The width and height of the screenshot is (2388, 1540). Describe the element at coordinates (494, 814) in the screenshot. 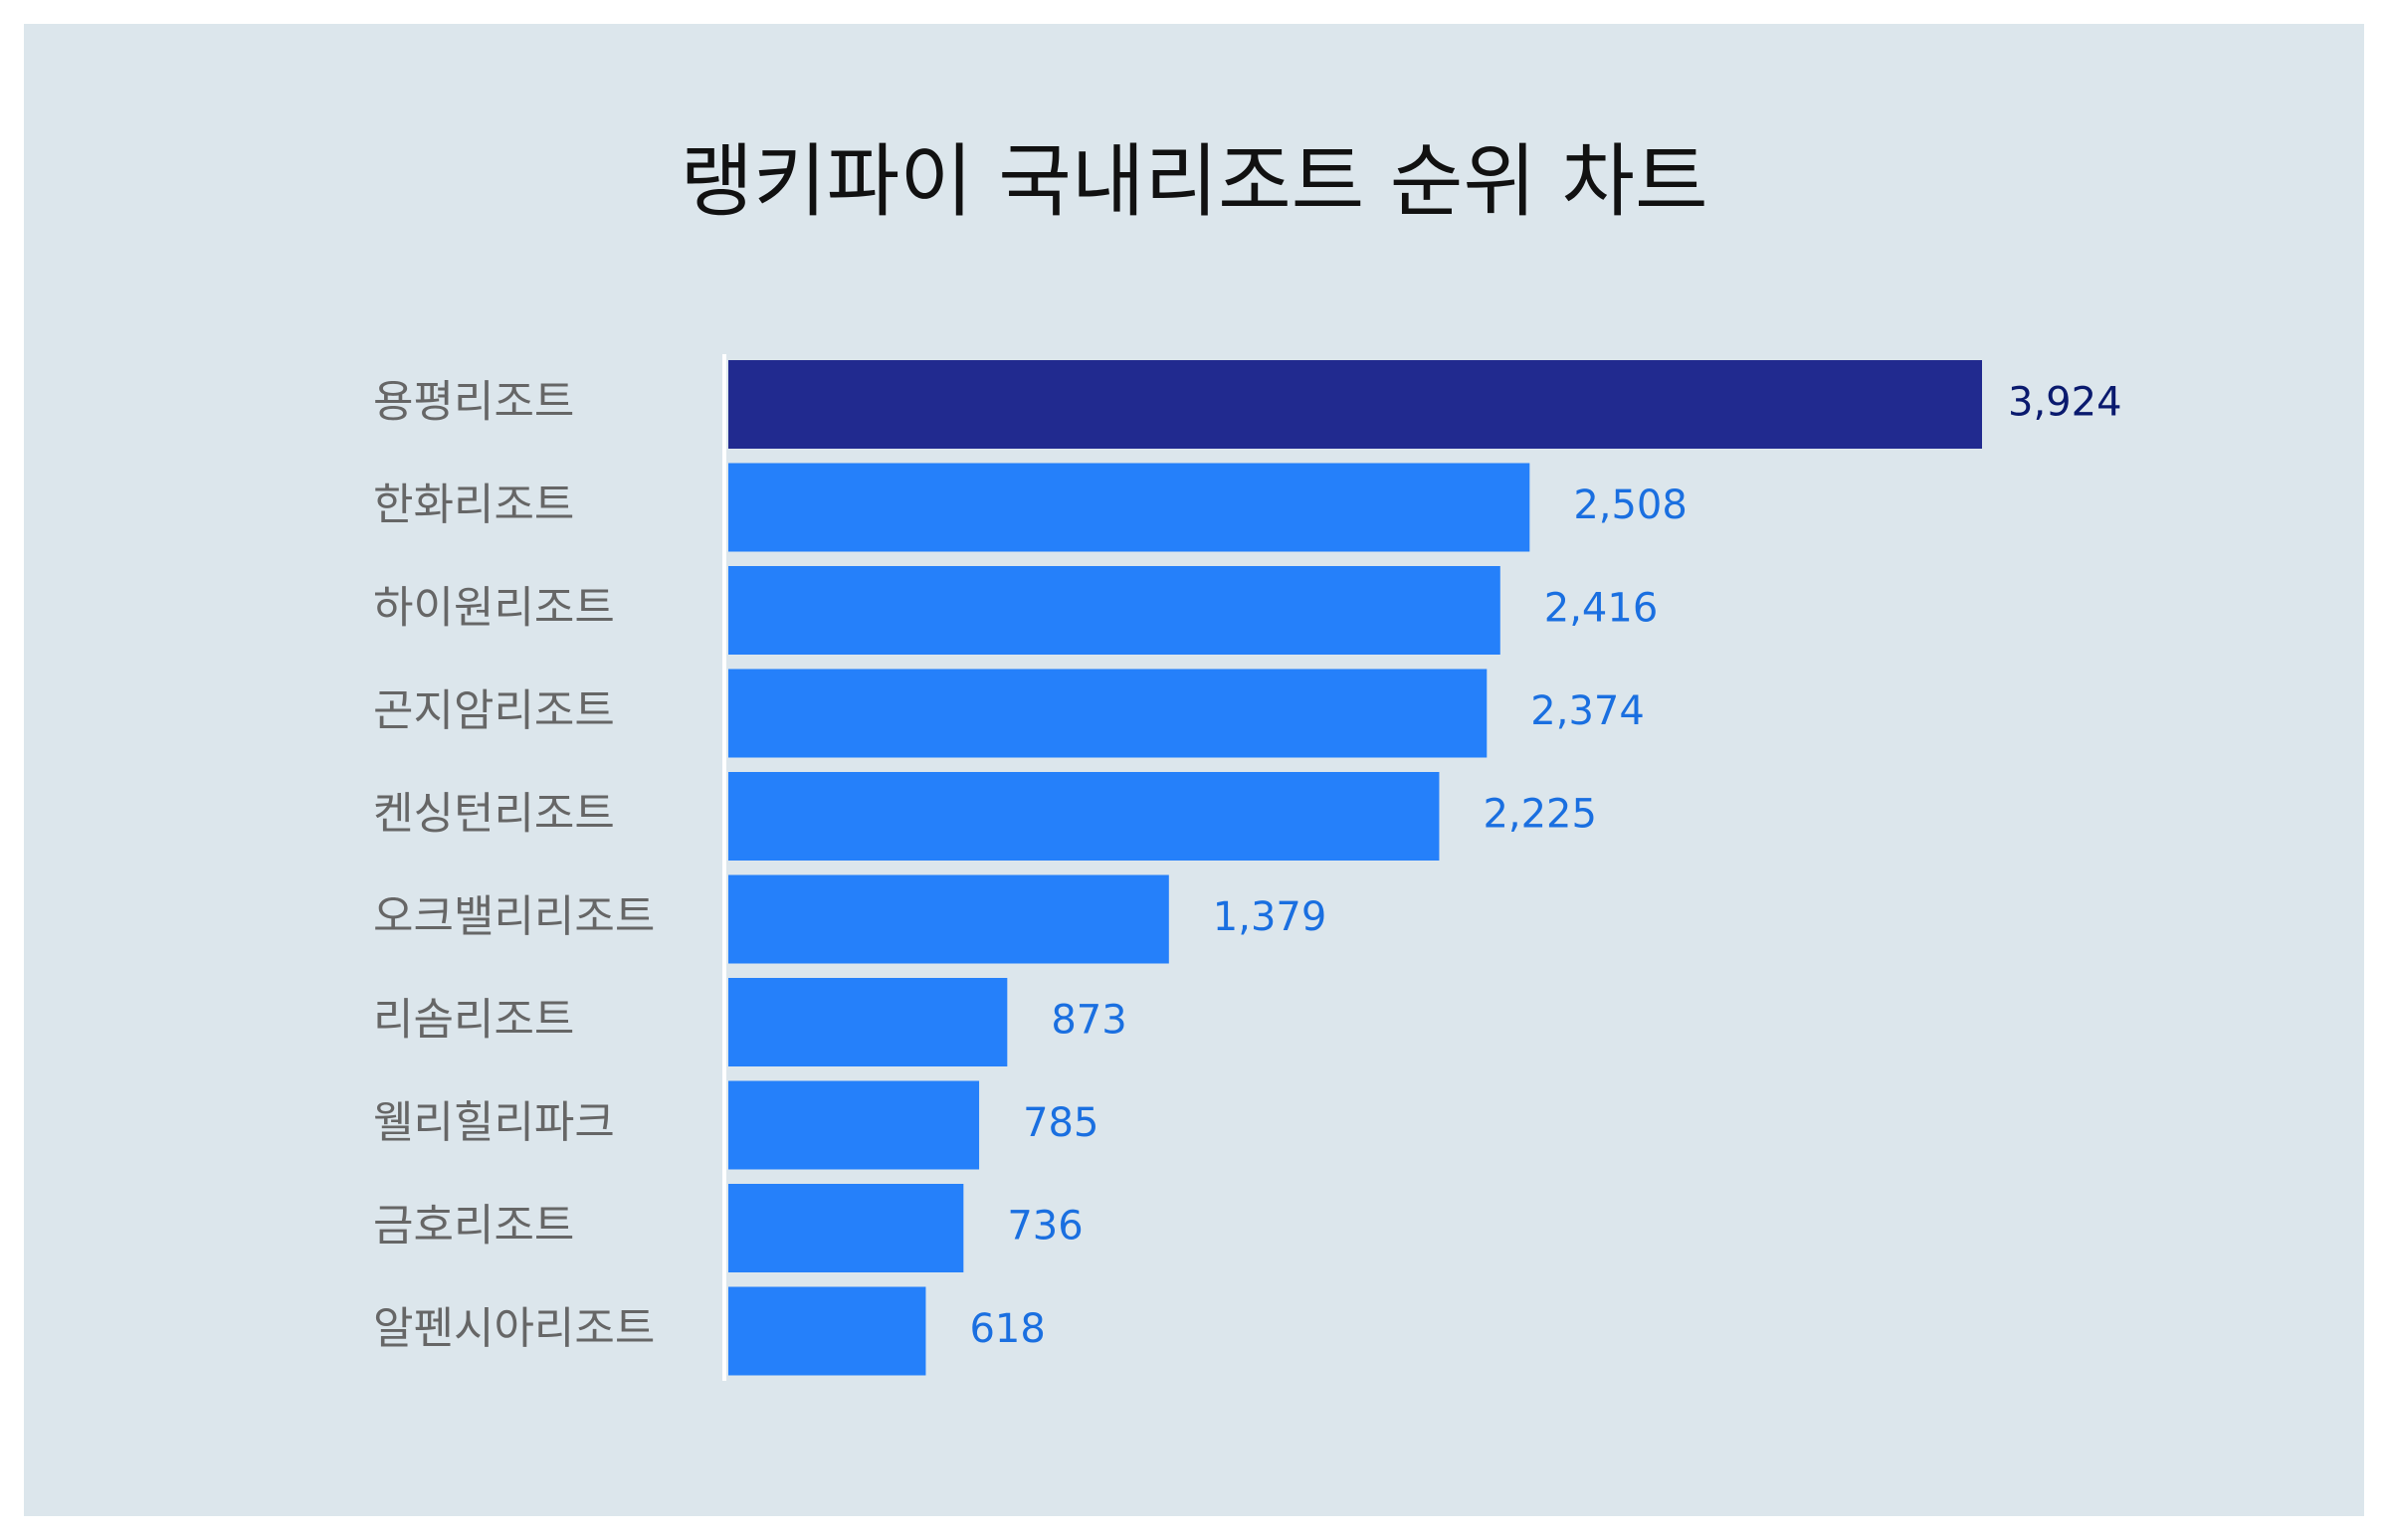

I see `category-label: 켄싱턴리조트` at that location.